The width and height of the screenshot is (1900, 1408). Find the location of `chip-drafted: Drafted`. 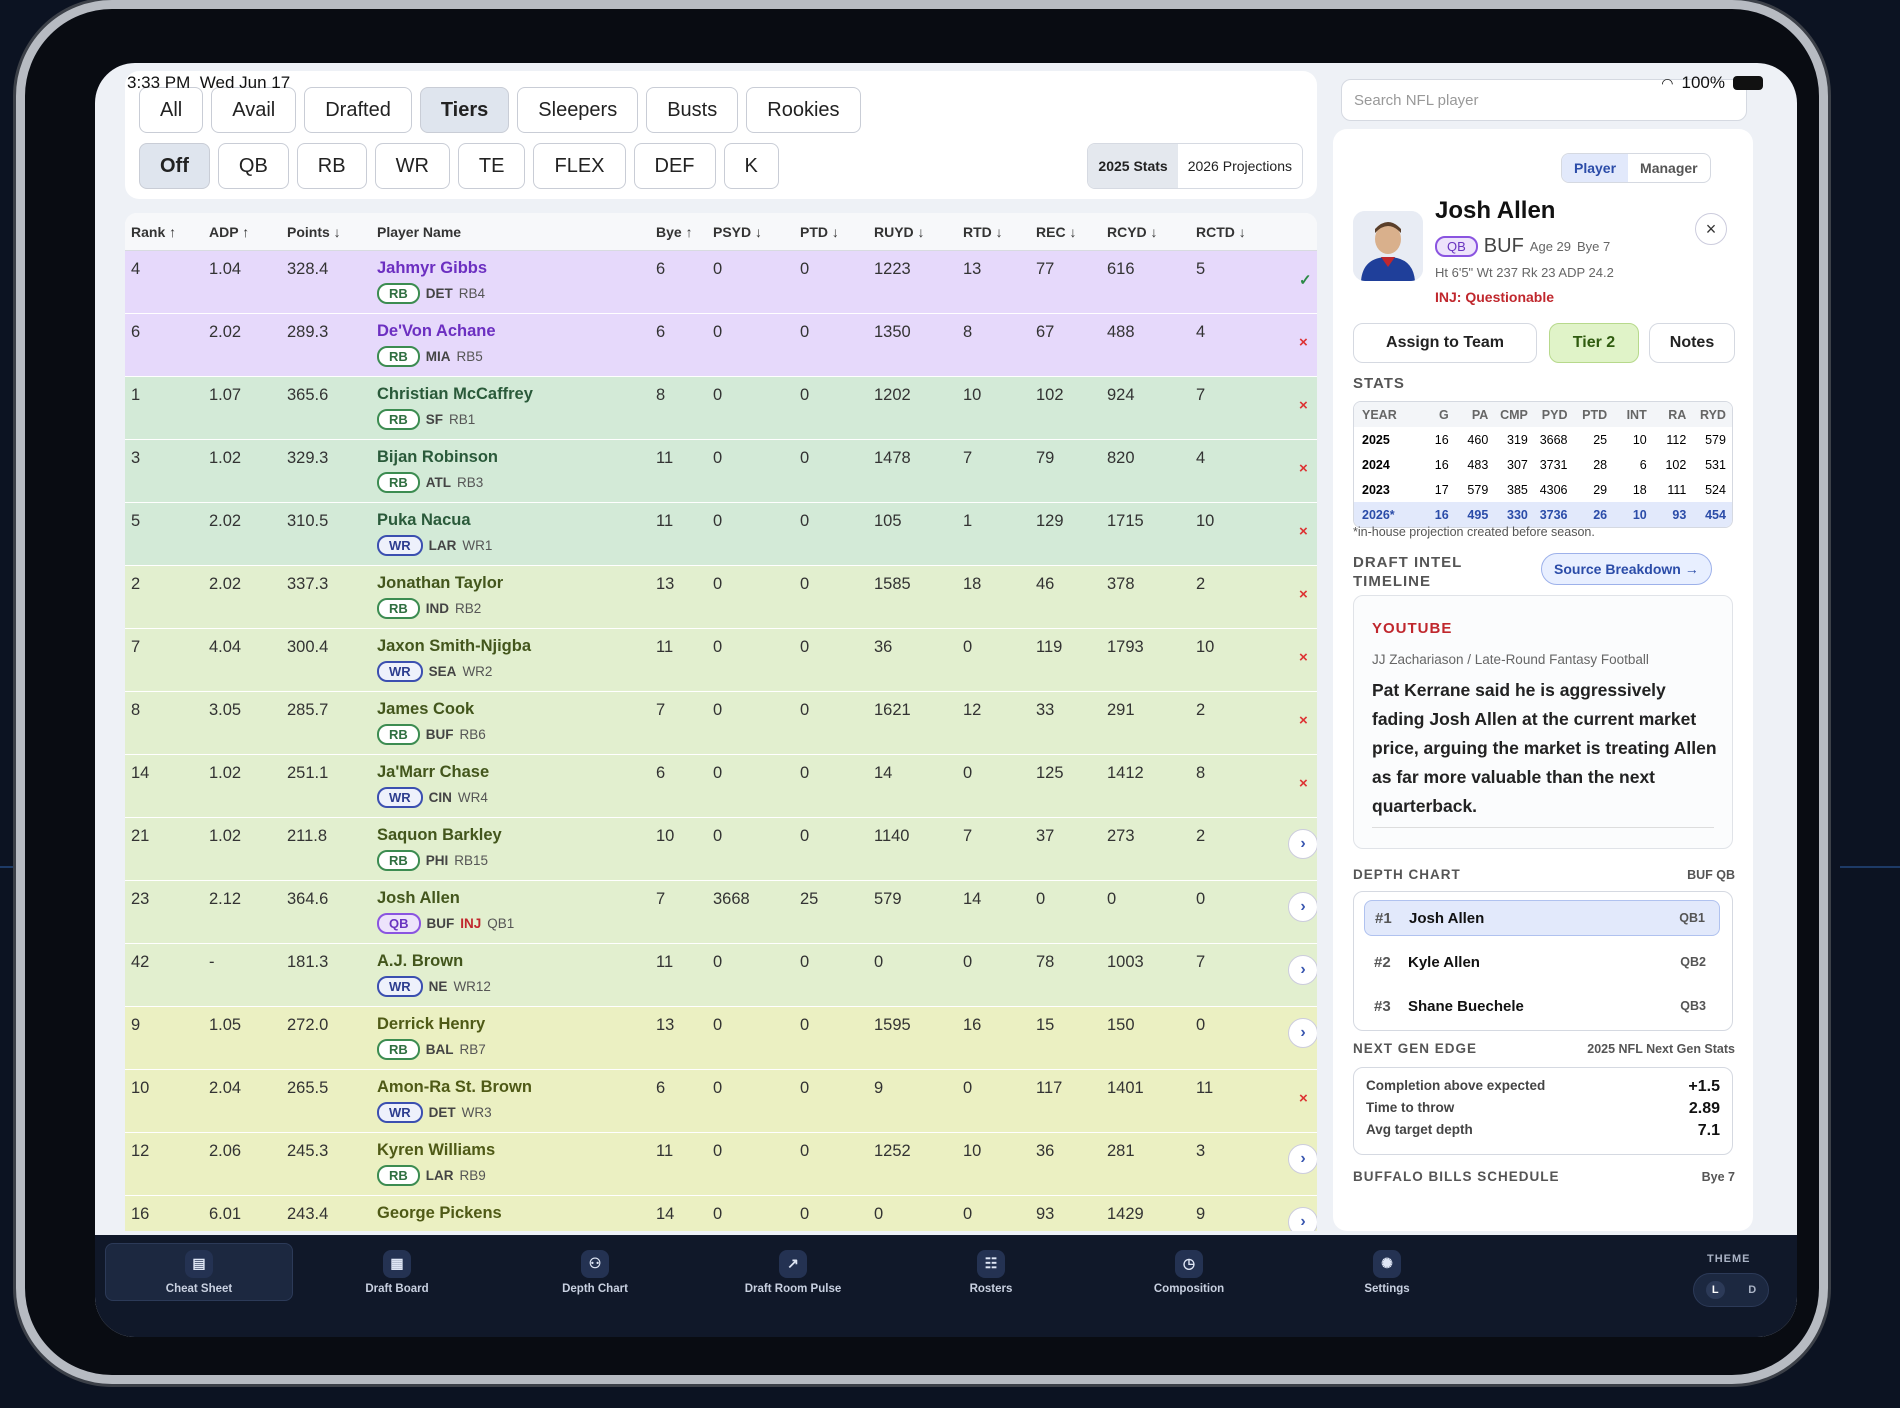

chip-drafted: Drafted is located at coordinates (358, 110).